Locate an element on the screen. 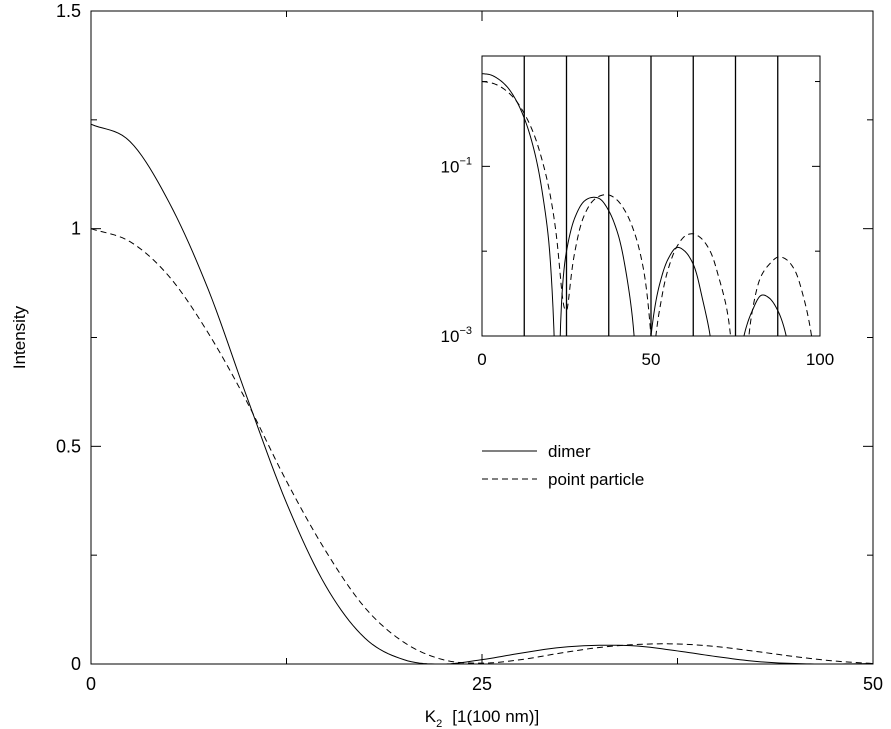  y-tick-label: 1 is located at coordinates (76, 229).